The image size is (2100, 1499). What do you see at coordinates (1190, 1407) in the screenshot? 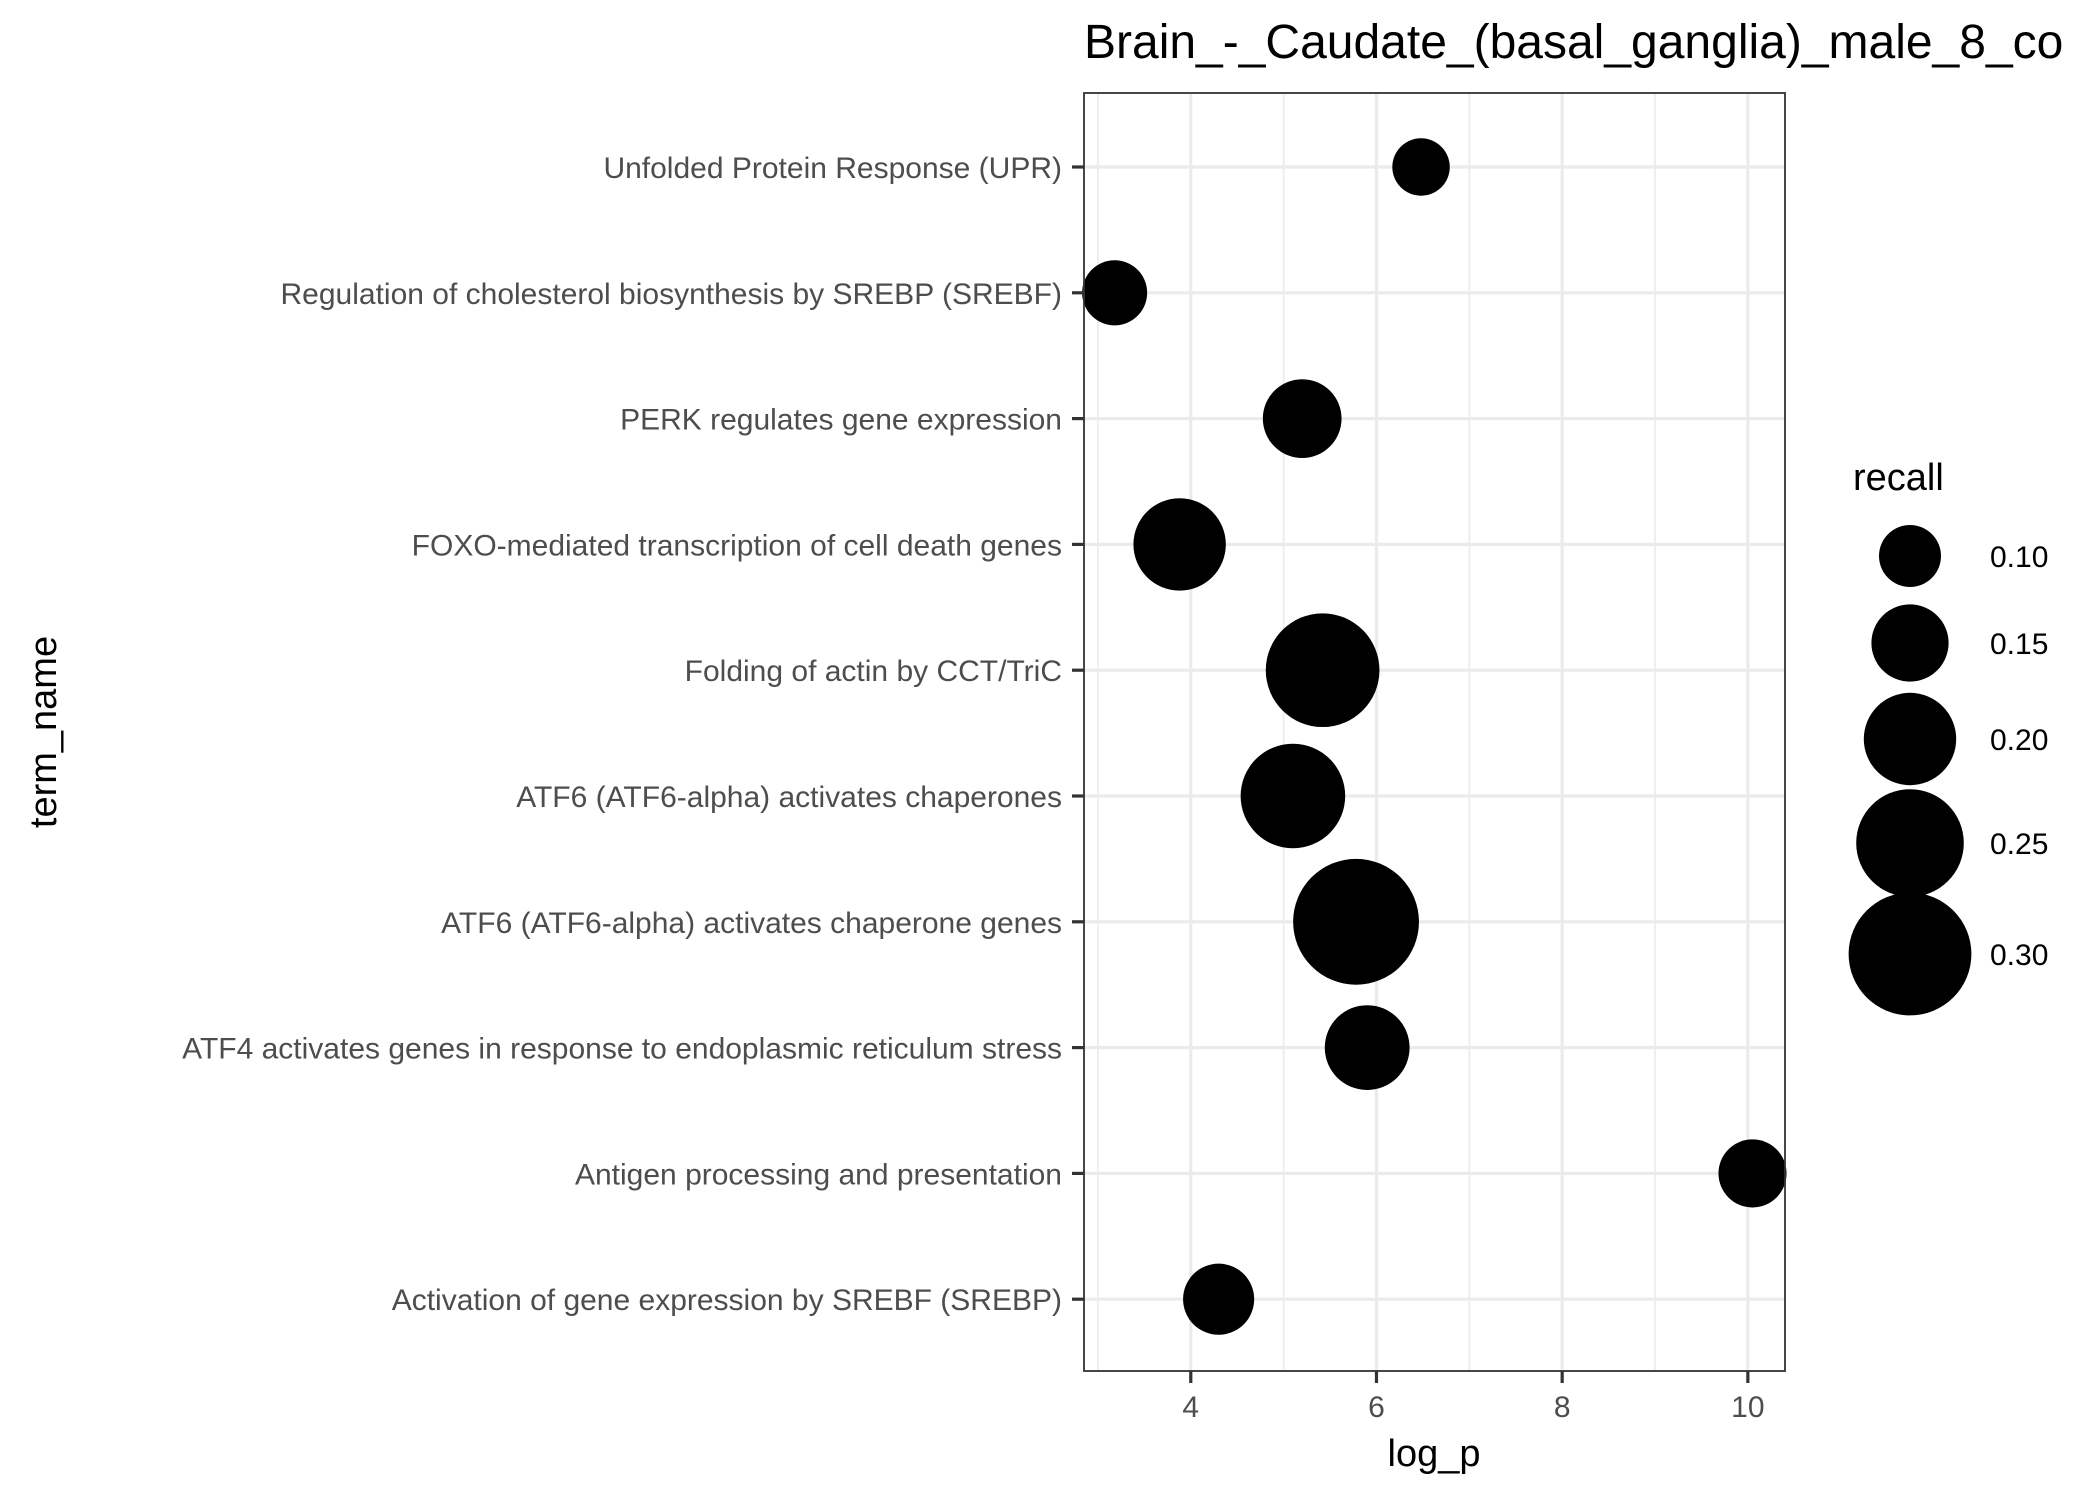
I see `x-tick-label: 4` at bounding box center [1190, 1407].